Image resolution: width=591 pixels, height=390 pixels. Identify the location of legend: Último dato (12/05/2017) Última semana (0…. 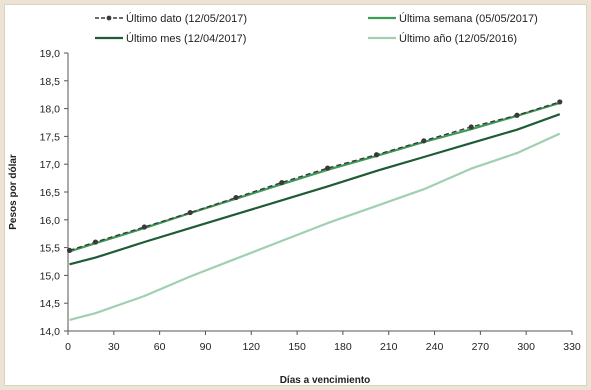
(316, 28).